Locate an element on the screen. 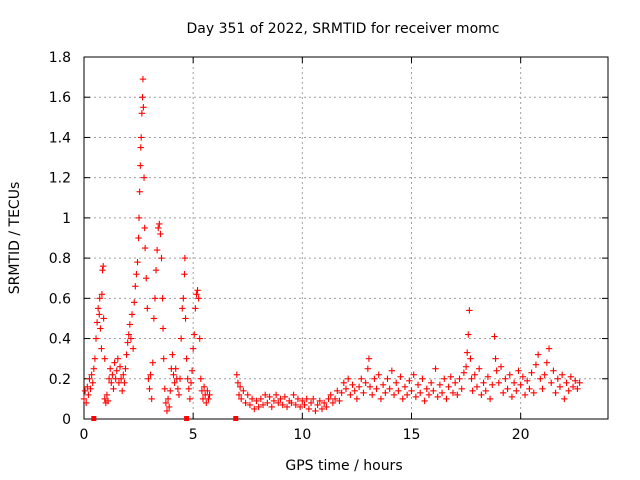 This screenshot has height=480, width=640. x-tick-label: 20 is located at coordinates (521, 435).